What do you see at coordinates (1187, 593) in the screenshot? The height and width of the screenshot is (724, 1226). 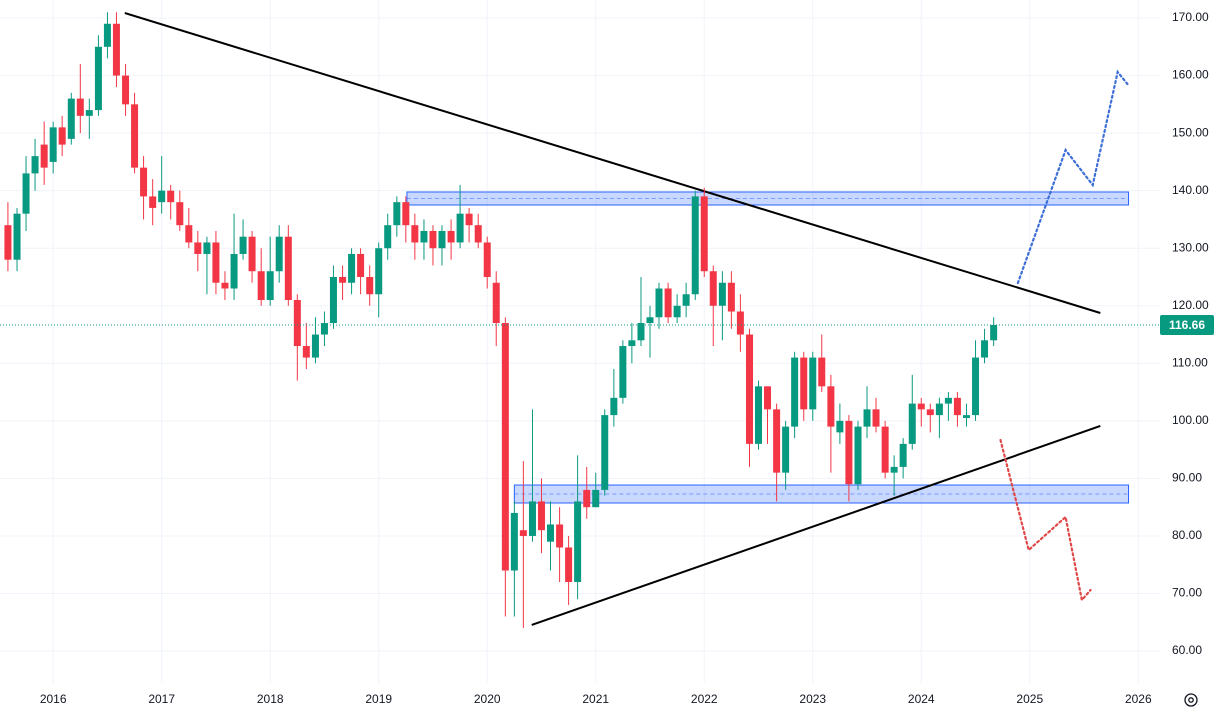 I see `y-tick-label: 70.00` at bounding box center [1187, 593].